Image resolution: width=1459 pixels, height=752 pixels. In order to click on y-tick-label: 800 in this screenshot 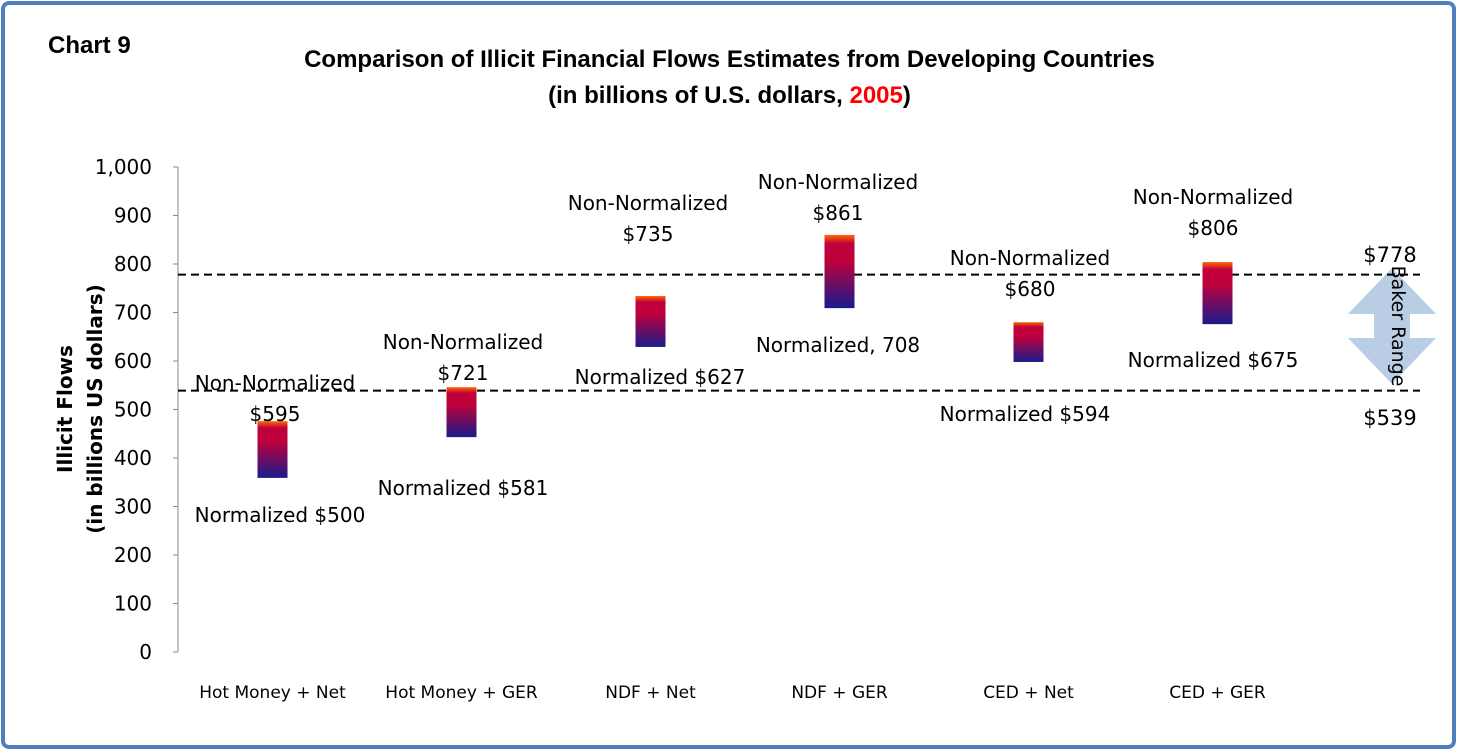, I will do `click(133, 264)`.